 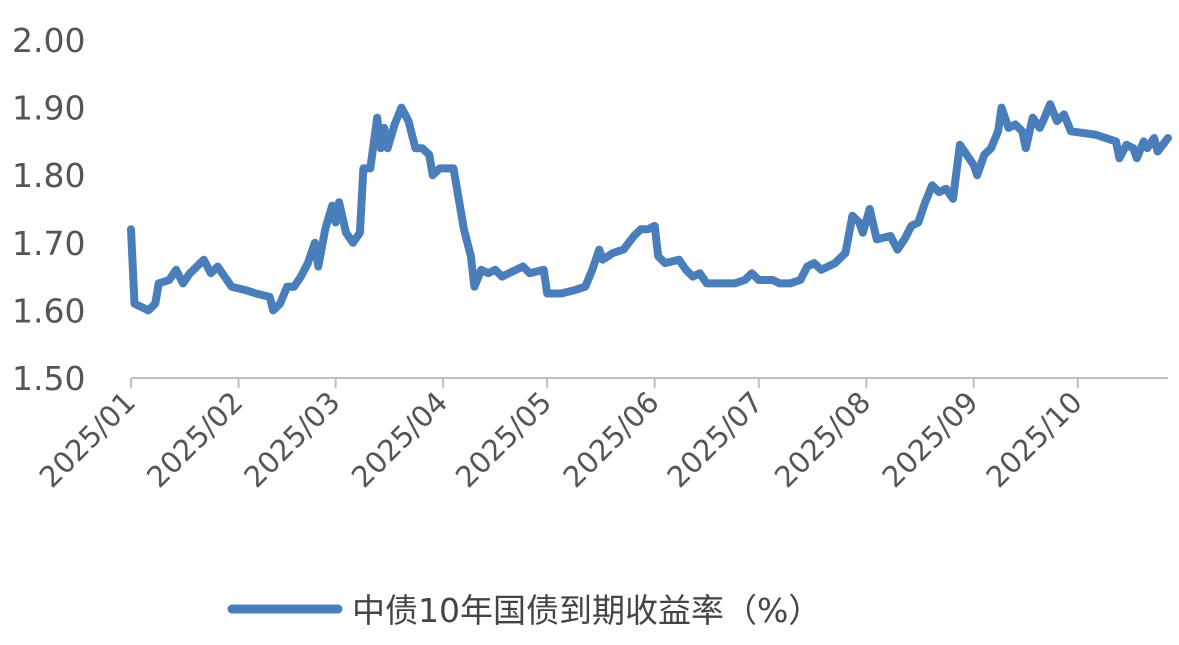 I want to click on x-tick-label: 2025/07, so click(x=714, y=439).